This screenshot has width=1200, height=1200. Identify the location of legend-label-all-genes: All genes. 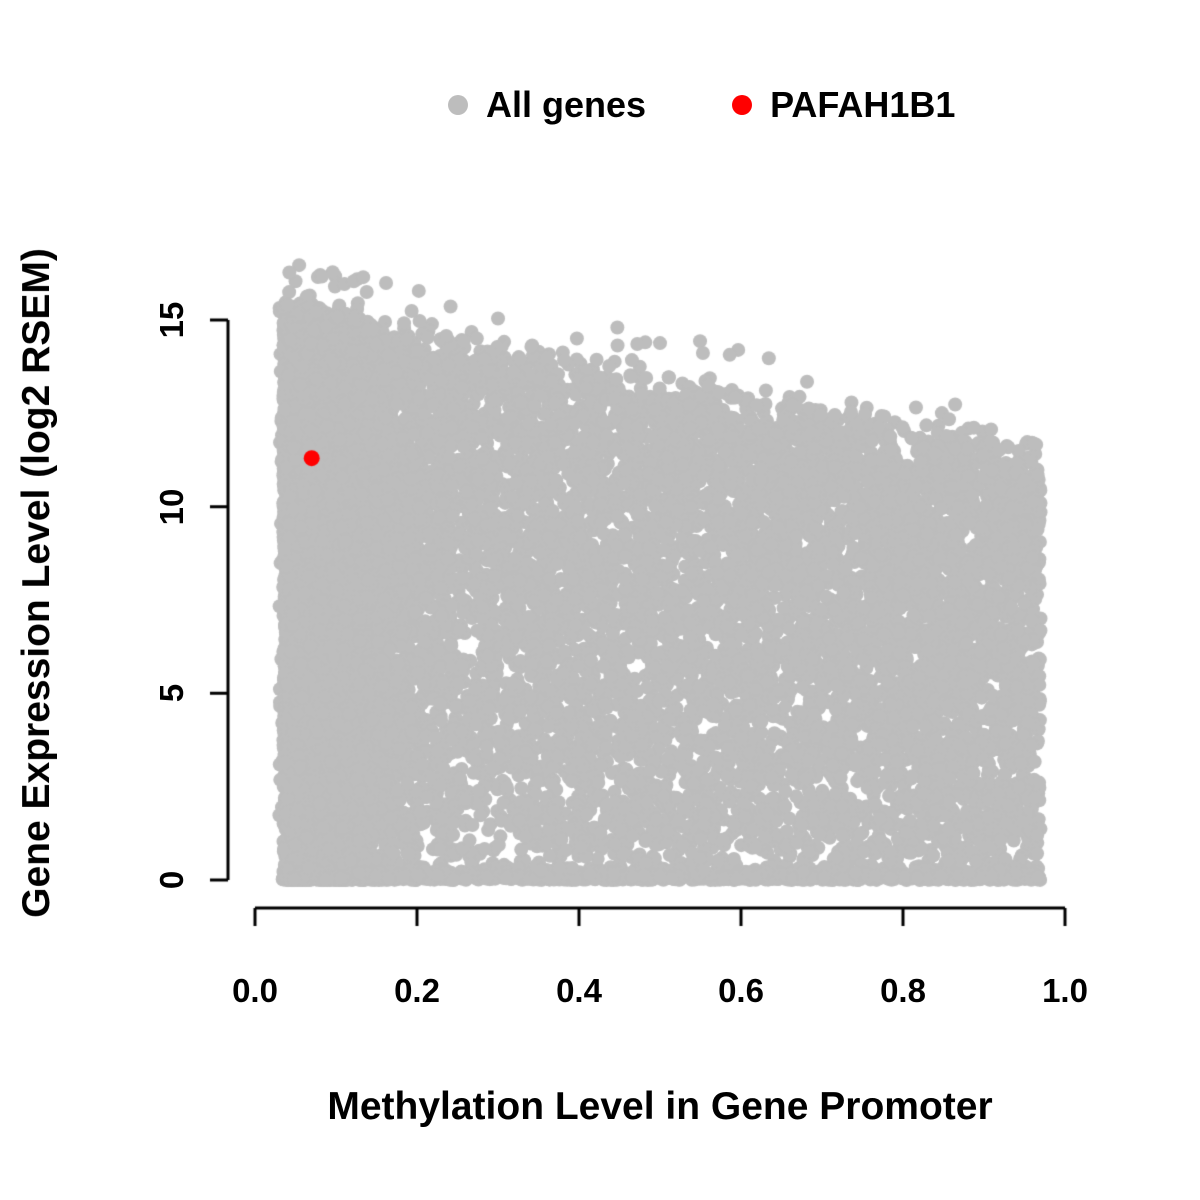
(566, 104).